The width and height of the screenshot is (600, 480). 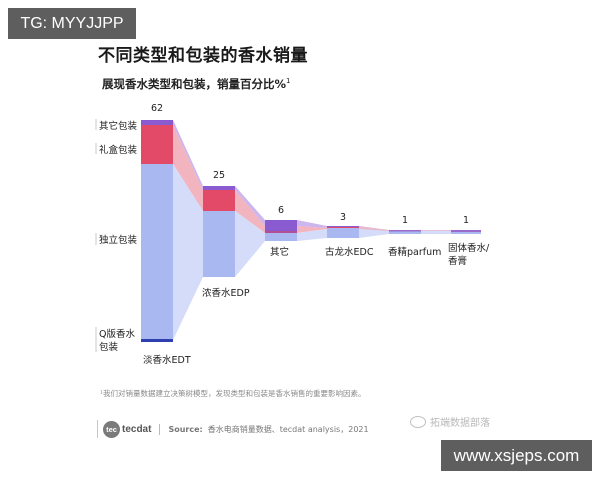 I want to click on type-label-parfum: 香精parfum, so click(x=414, y=252).